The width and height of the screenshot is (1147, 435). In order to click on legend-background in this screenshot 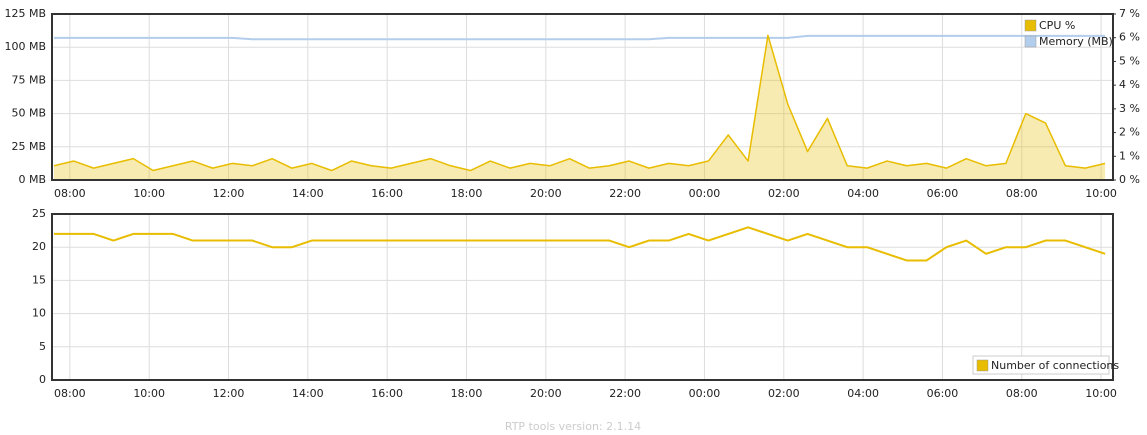, I will do `click(1041, 365)`.